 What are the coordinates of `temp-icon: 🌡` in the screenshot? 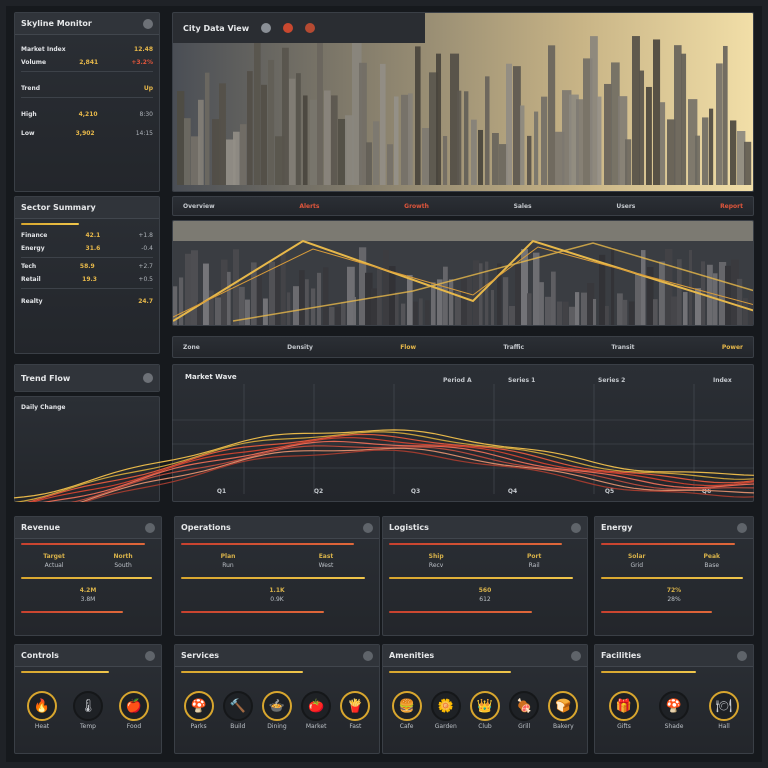 It's located at (88, 706).